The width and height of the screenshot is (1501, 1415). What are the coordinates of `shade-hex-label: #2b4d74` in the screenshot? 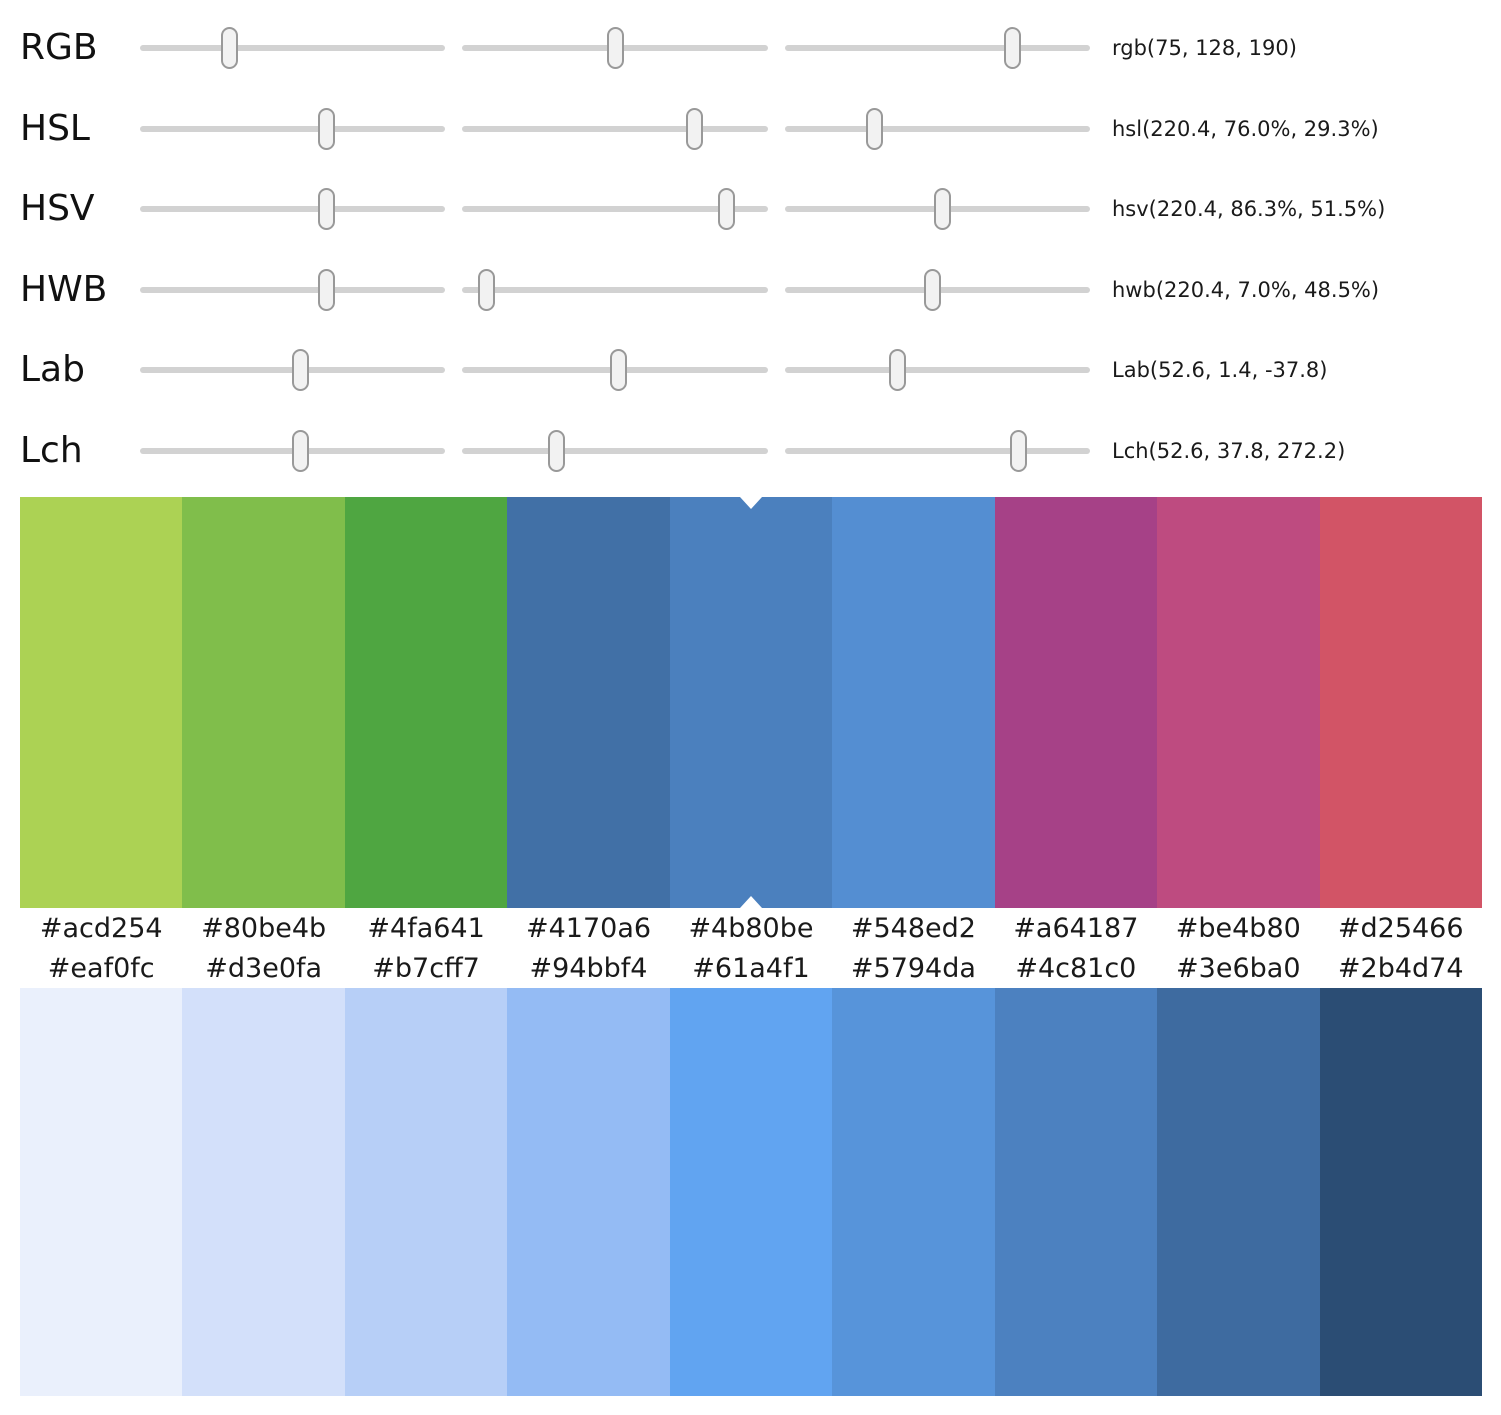 It's located at (1400, 968).